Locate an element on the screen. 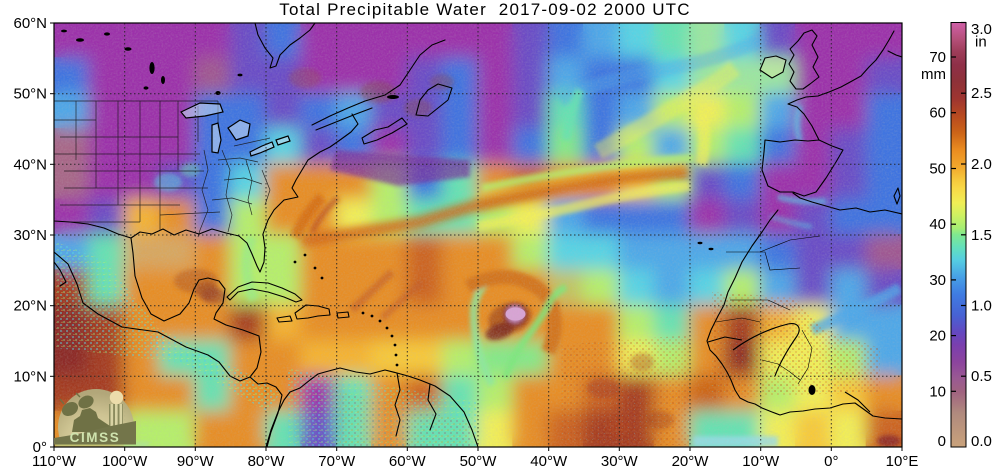 The image size is (1000, 470). svg-text: 20 is located at coordinates (937, 336).